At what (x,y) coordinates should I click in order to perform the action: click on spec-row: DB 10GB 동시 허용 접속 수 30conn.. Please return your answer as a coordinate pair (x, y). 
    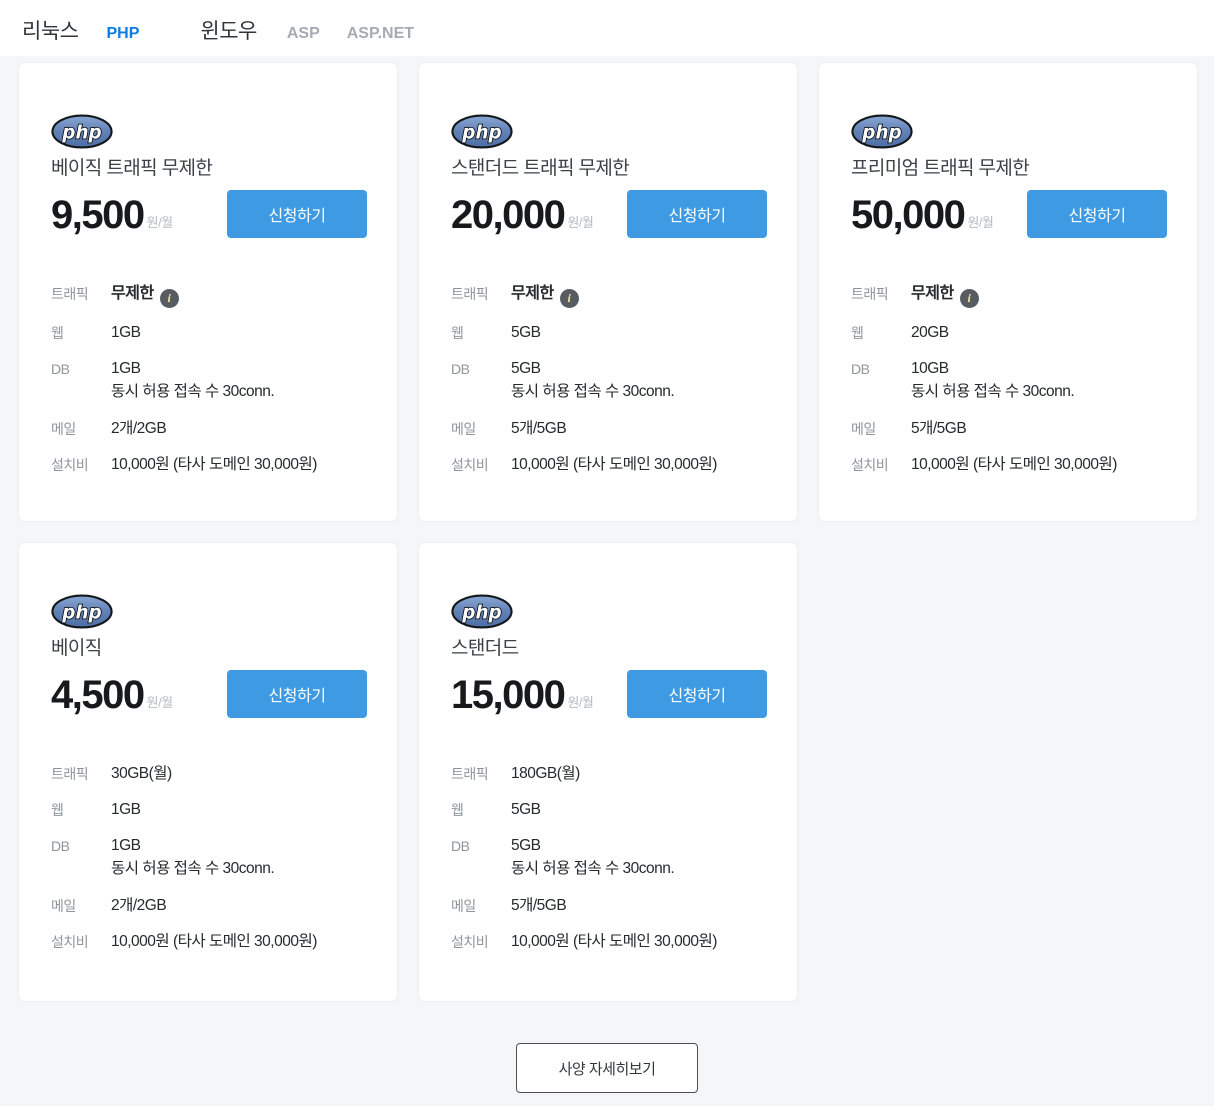
    Looking at the image, I should click on (1009, 381).